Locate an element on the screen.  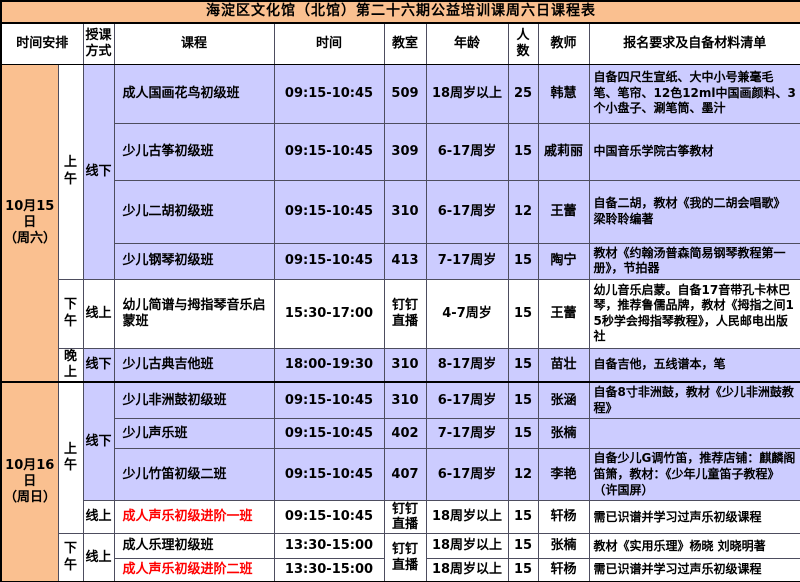
date-line1: 10月16日 is located at coordinates (30, 474).